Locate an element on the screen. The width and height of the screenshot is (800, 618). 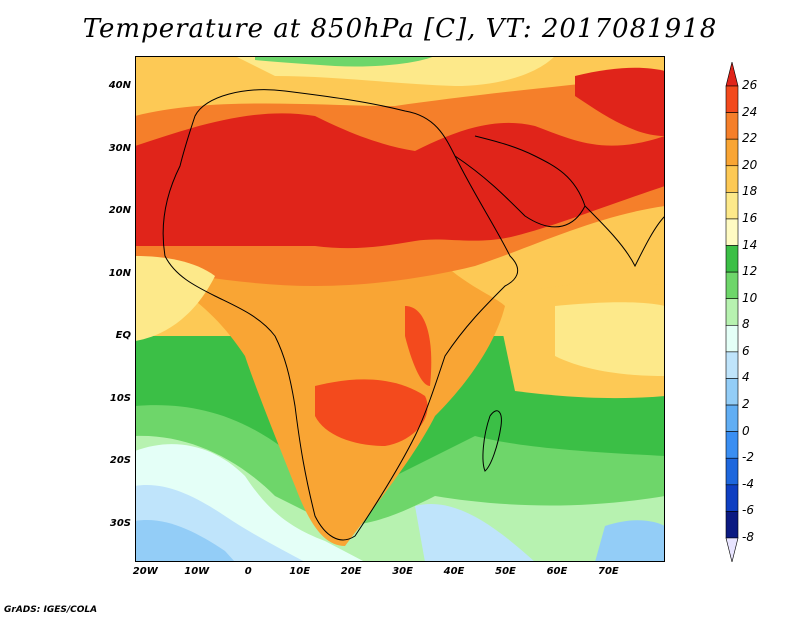
lat-tick-label: 10N is located at coordinates (119, 273).